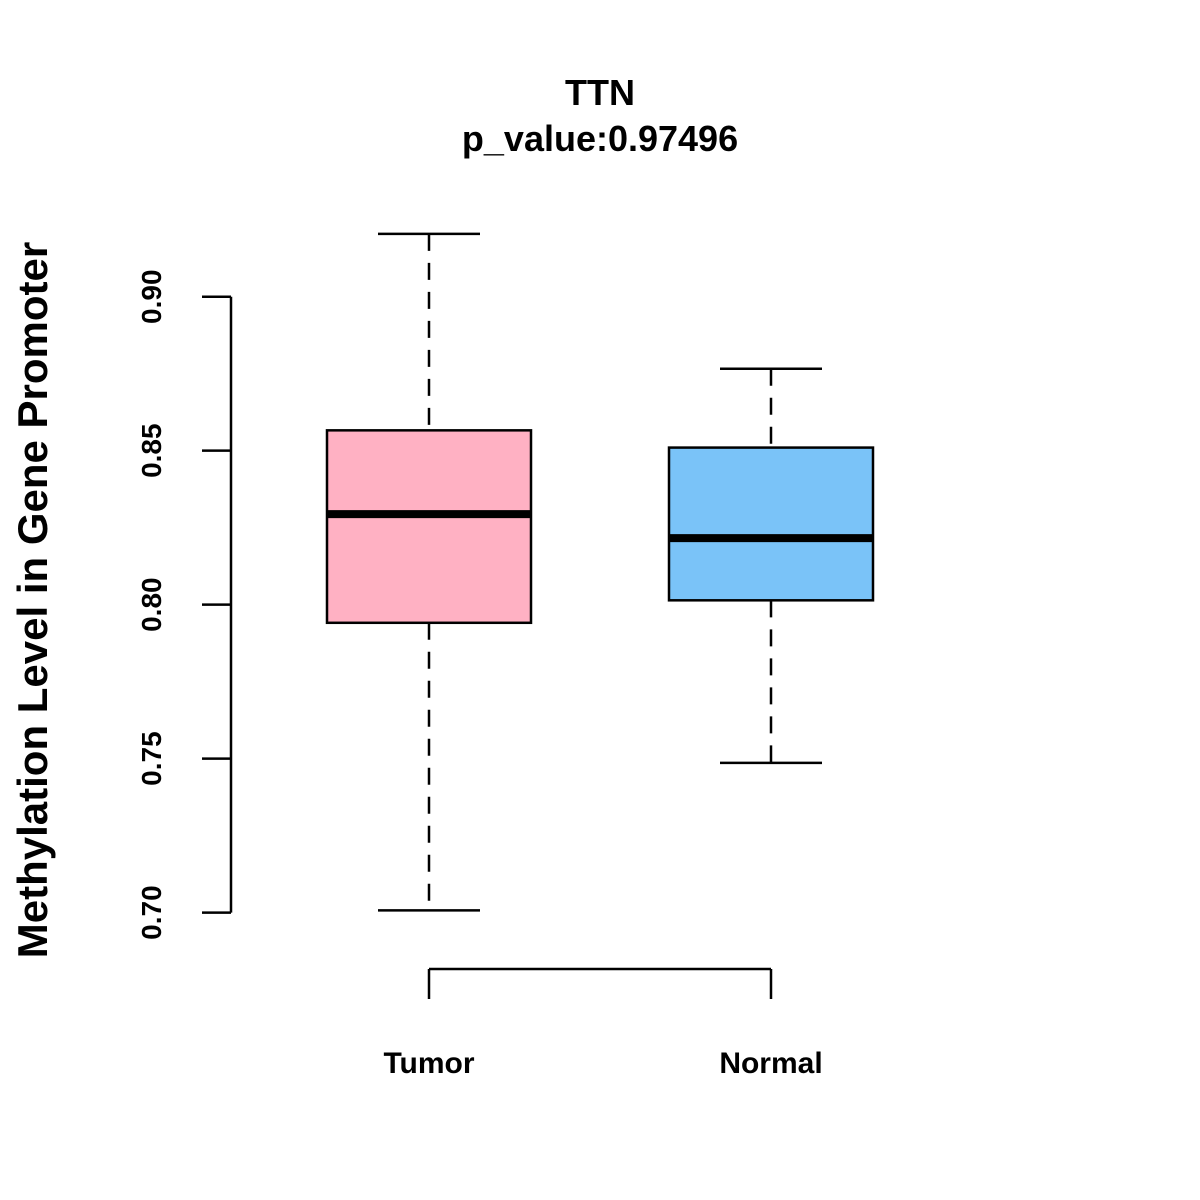 The height and width of the screenshot is (1200, 1200). Describe the element at coordinates (32, 600) in the screenshot. I see `y-axis-label: Methylation Level in Gene Promoter` at that location.